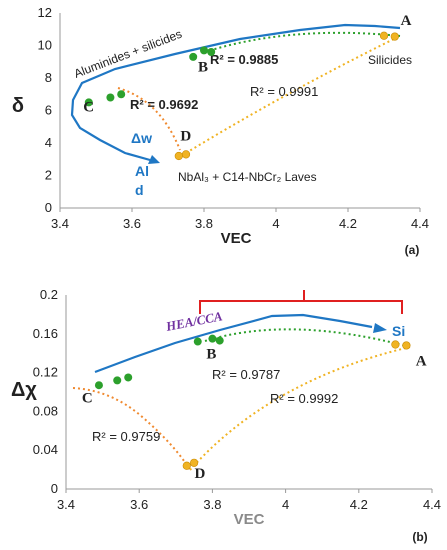  I want to click on y-axis-title-b: Δχ, so click(24, 390).